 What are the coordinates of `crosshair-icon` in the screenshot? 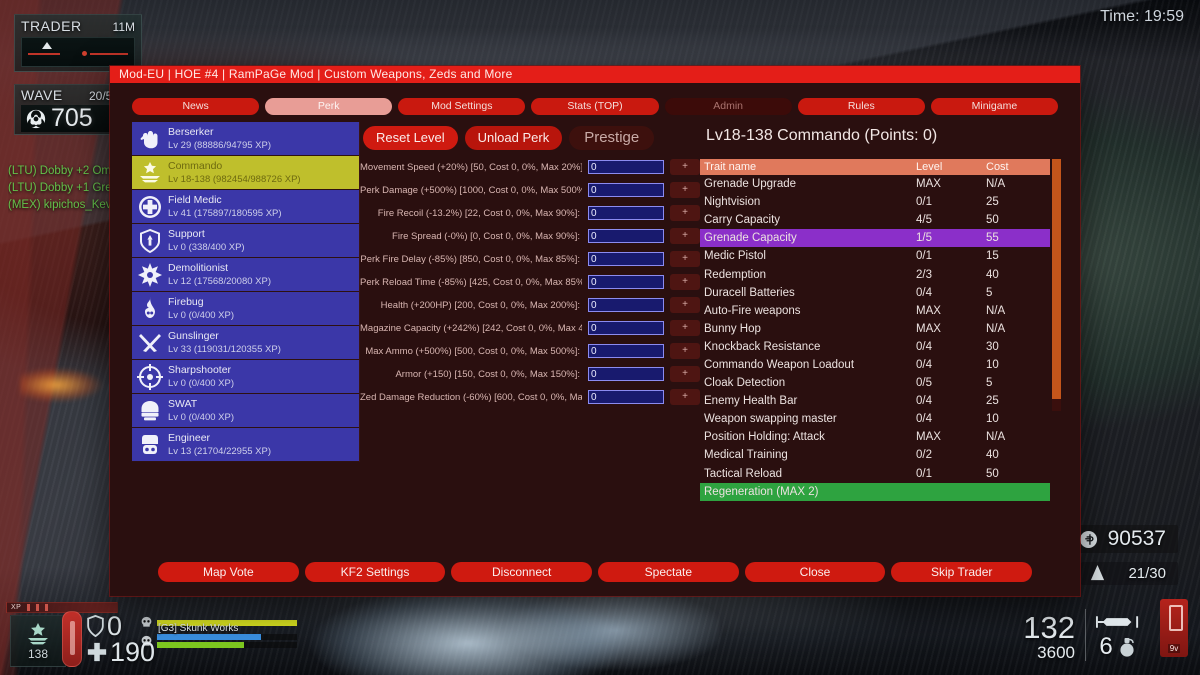 It's located at (150, 376).